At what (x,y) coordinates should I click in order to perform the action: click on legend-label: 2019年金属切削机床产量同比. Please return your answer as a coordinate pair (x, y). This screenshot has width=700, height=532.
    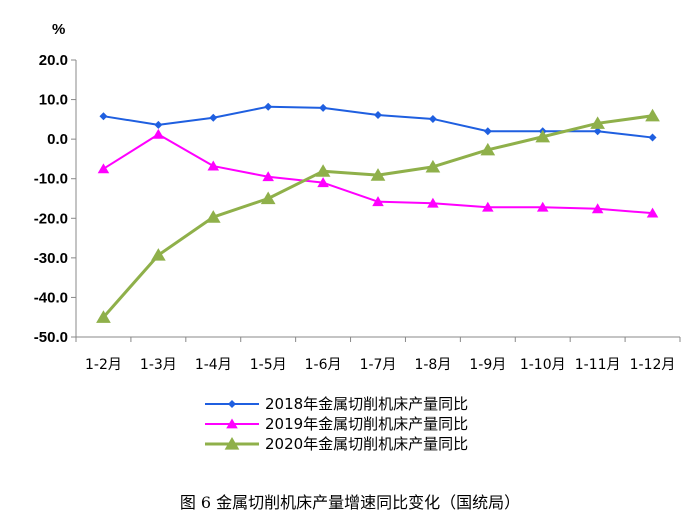
    Looking at the image, I should click on (366, 424).